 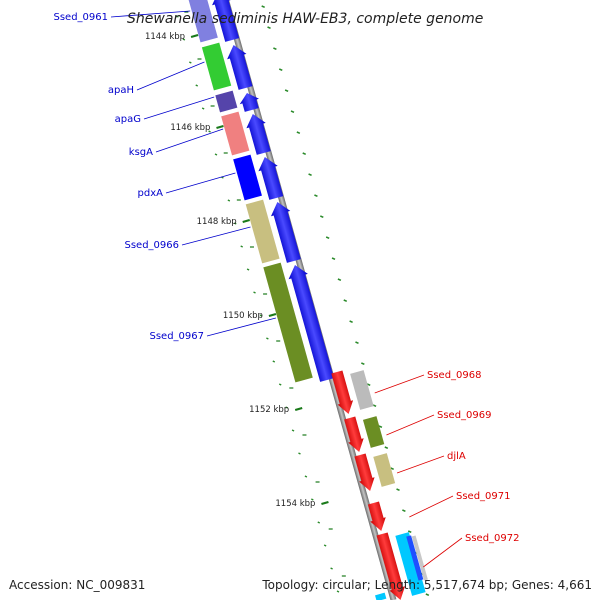 I want to click on kbp-tick-label: 1148 kbp, so click(x=217, y=222).